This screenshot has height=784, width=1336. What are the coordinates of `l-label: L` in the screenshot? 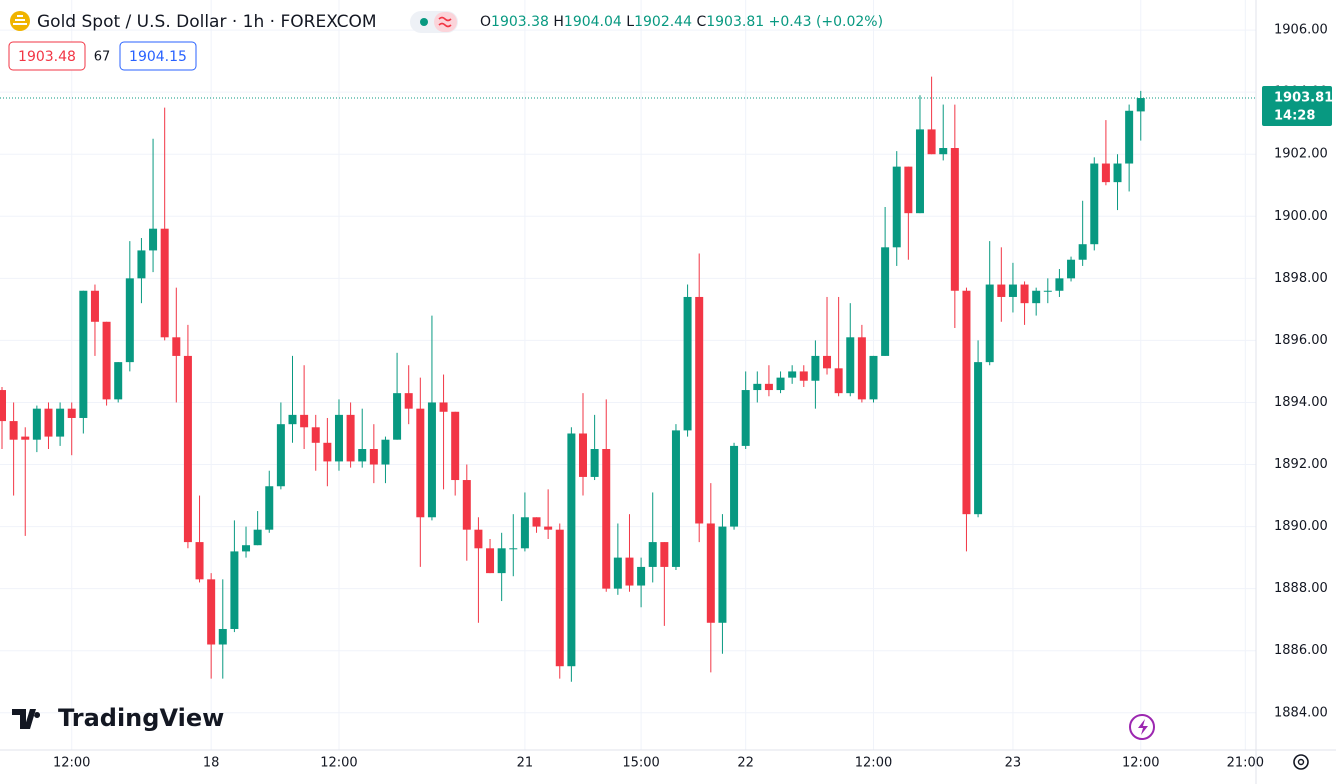 It's located at (630, 22).